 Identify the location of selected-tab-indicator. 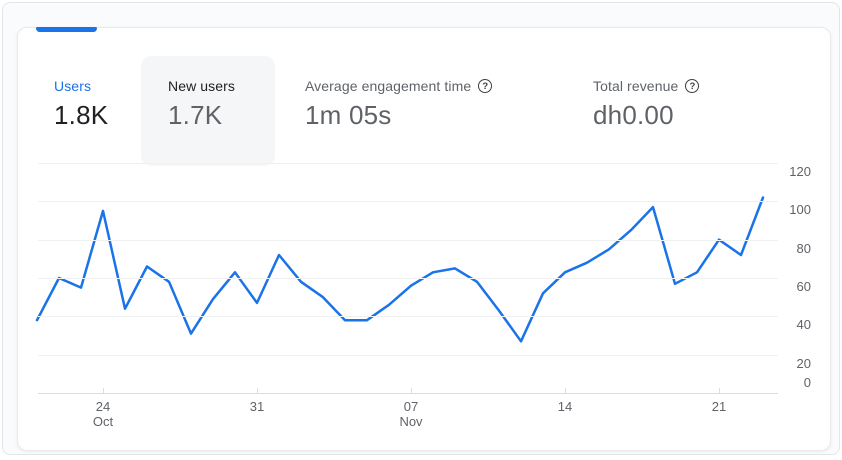
(66, 29).